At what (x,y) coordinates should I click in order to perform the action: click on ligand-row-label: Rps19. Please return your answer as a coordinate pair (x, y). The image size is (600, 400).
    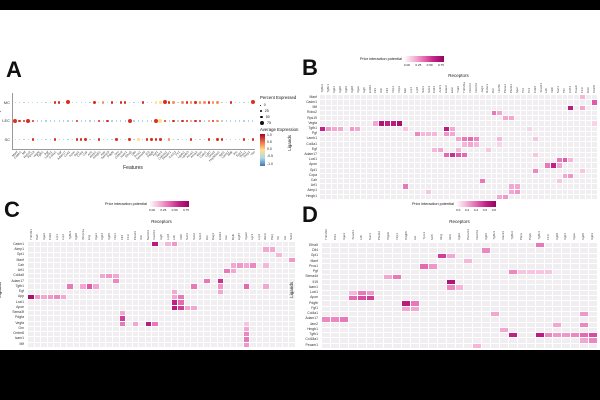
    Looking at the image, I should click on (312, 117).